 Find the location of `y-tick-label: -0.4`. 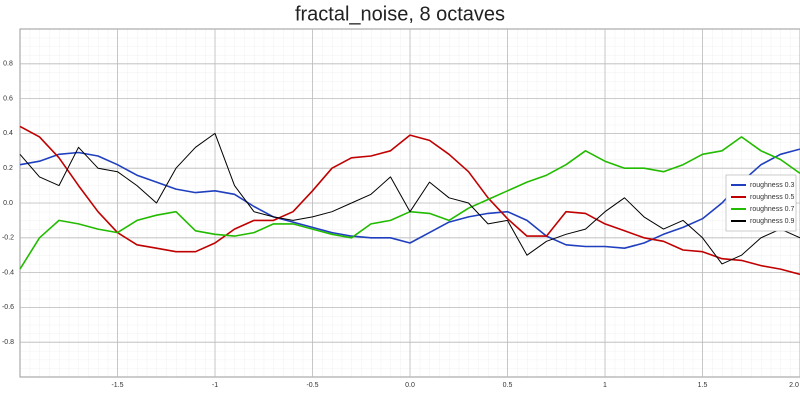

y-tick-label: -0.4 is located at coordinates (8, 272).